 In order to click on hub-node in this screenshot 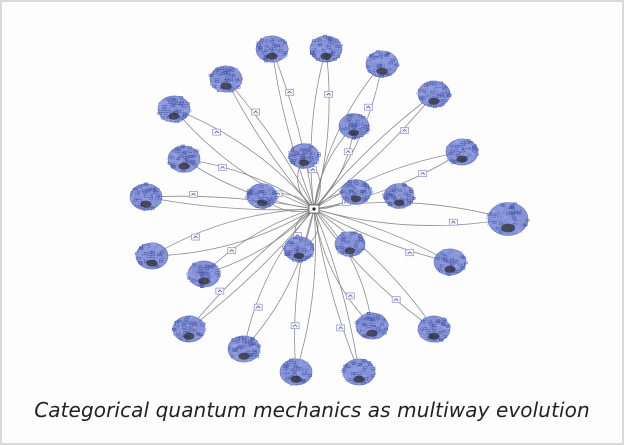, I will do `click(314, 209)`.